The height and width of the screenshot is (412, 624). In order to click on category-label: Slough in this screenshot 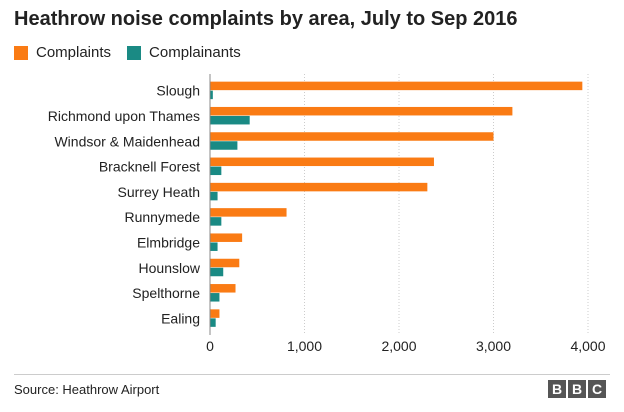, I will do `click(178, 91)`.